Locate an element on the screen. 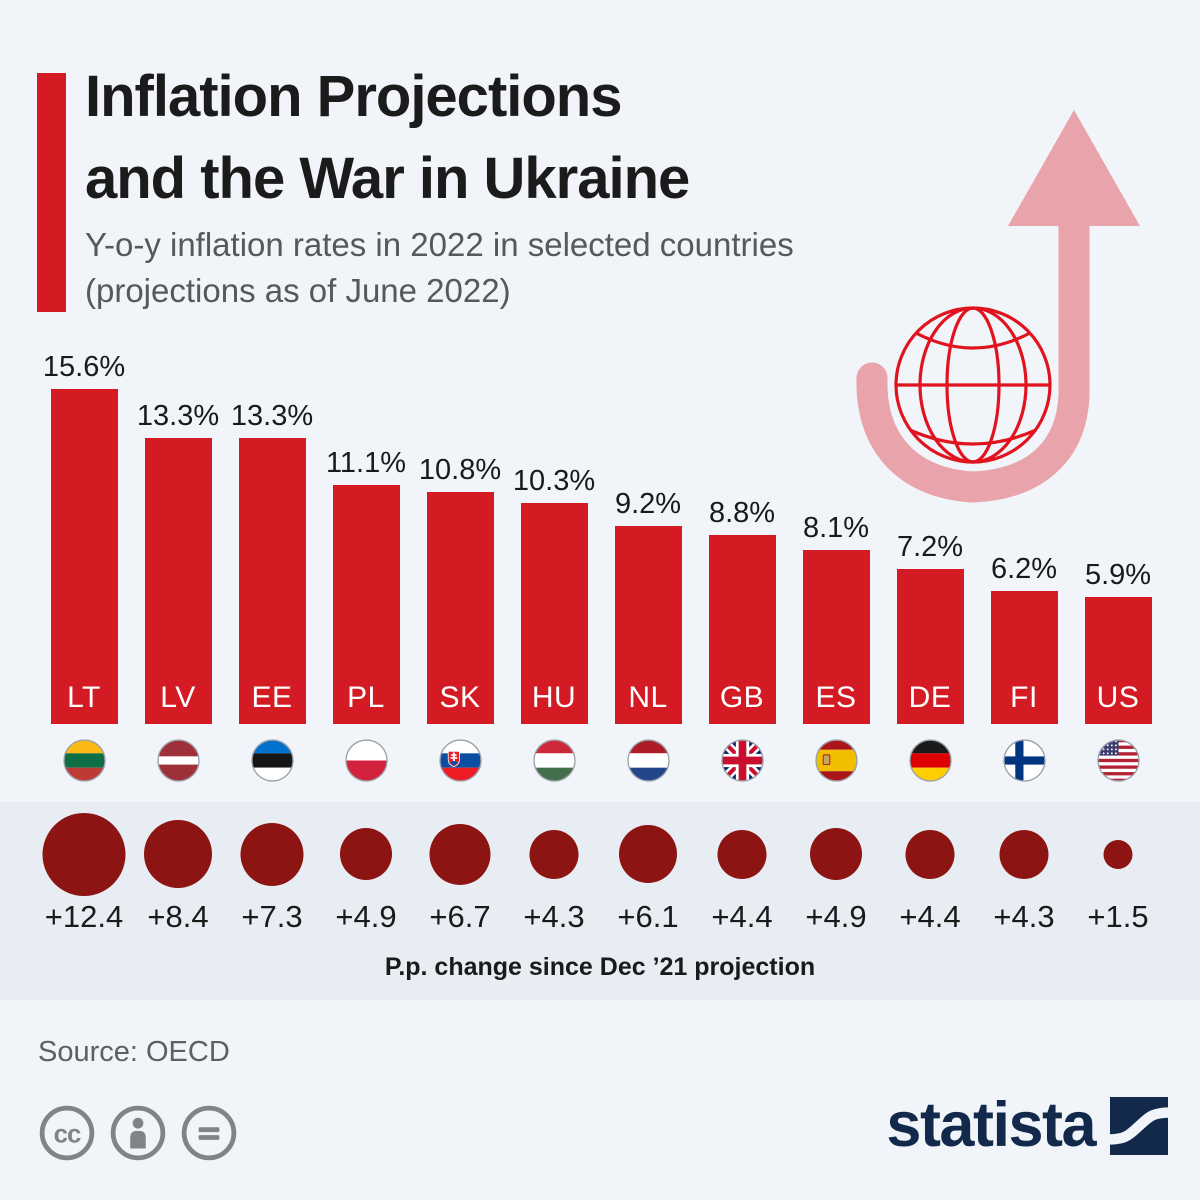 Image resolution: width=1200 pixels, height=1200 pixels. es-flag-icon is located at coordinates (836, 760).